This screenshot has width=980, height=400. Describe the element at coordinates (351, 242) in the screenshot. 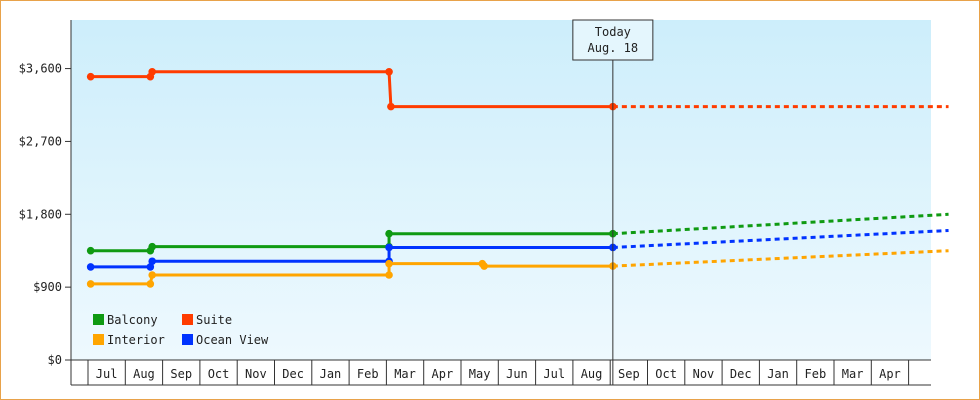

I see `series-line-balcony` at that location.